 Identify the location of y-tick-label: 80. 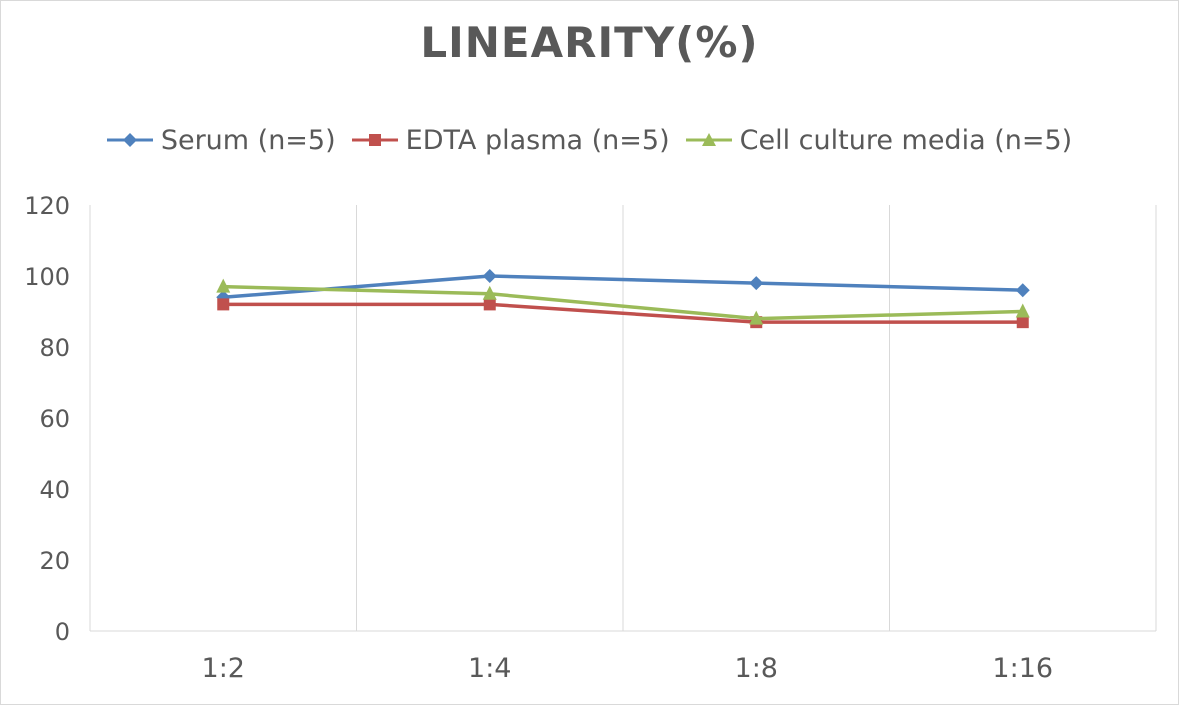
(54, 348).